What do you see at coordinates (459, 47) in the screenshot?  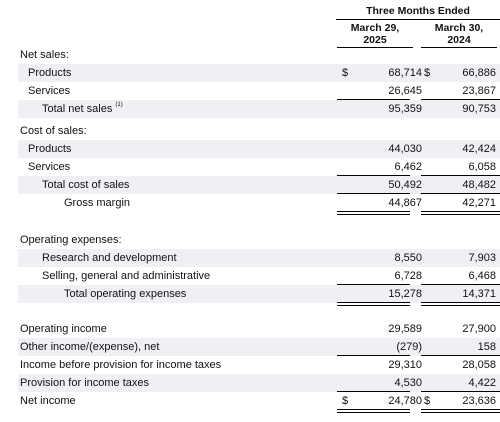 I see `column-header-2024-rule` at bounding box center [459, 47].